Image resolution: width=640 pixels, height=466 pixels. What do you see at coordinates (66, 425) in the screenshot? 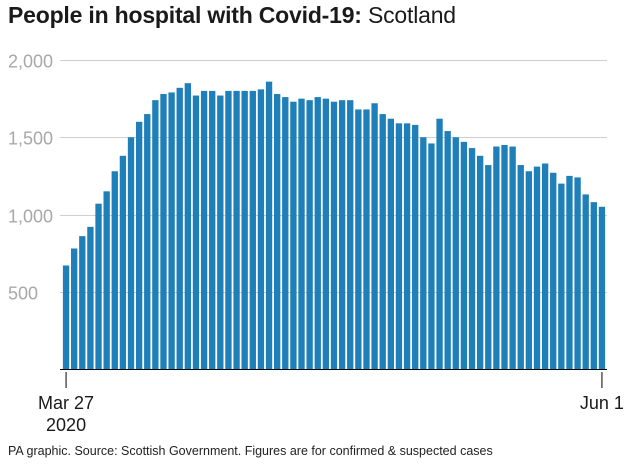
I see `x-tick-sublabel: 2020` at bounding box center [66, 425].